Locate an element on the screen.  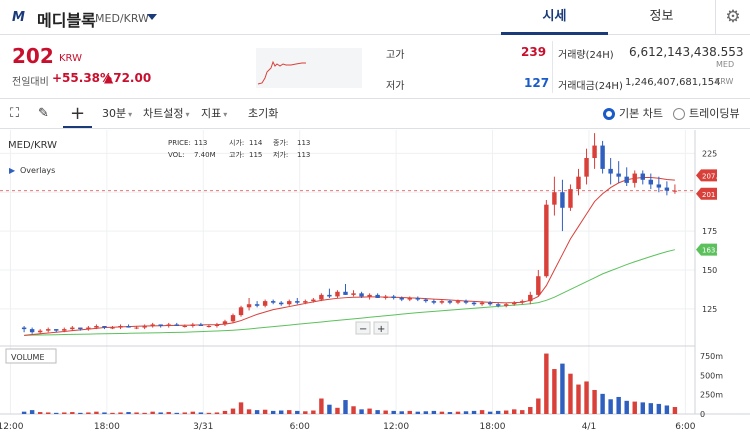
low-info-value: 113 is located at coordinates (303, 155).